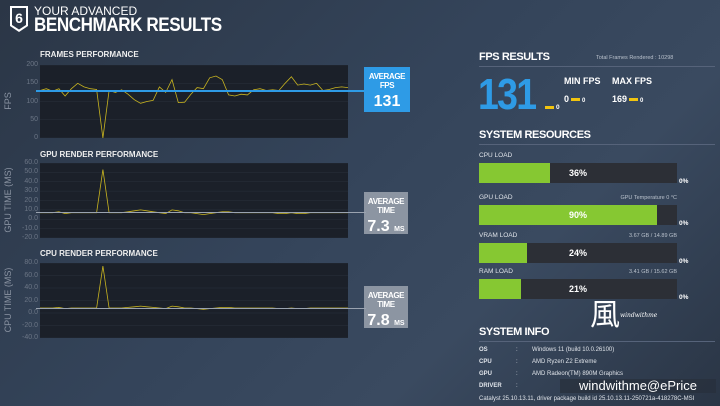 Image resolution: width=720 pixels, height=406 pixels. I want to click on max-fps-sub: 0, so click(642, 101).